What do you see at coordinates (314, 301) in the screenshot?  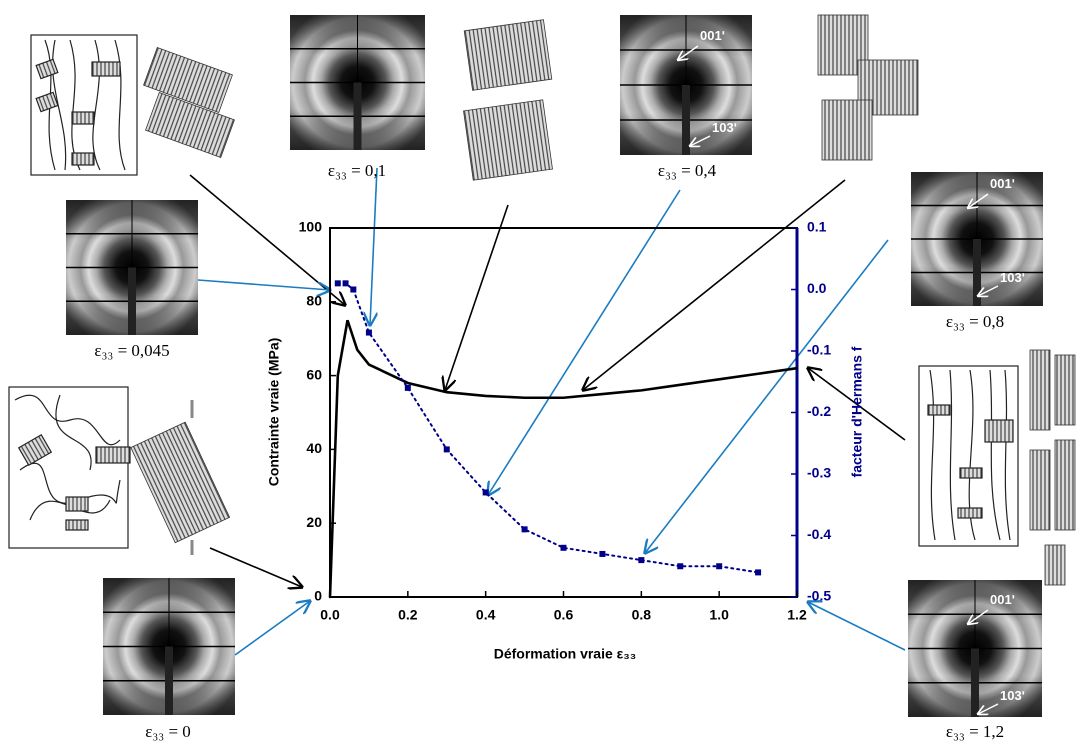 I see `y-tick-label: 80` at bounding box center [314, 301].